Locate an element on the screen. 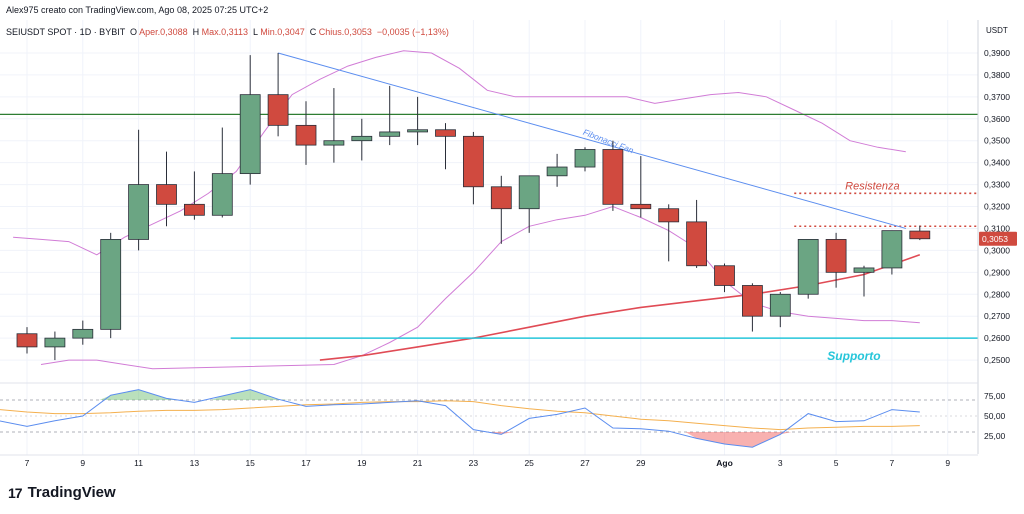 The height and width of the screenshot is (514, 1024). rsi-ma-line is located at coordinates (460, 415).